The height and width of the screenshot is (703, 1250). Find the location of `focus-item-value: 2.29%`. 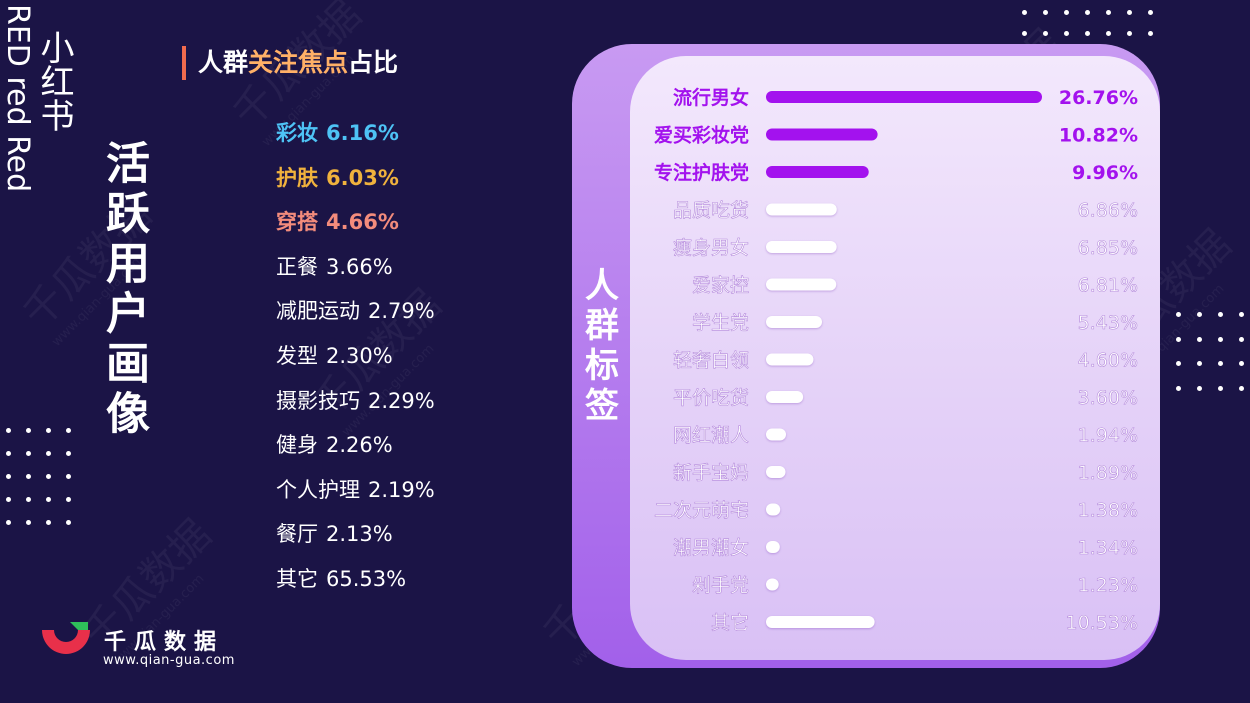

focus-item-value: 2.29% is located at coordinates (401, 400).